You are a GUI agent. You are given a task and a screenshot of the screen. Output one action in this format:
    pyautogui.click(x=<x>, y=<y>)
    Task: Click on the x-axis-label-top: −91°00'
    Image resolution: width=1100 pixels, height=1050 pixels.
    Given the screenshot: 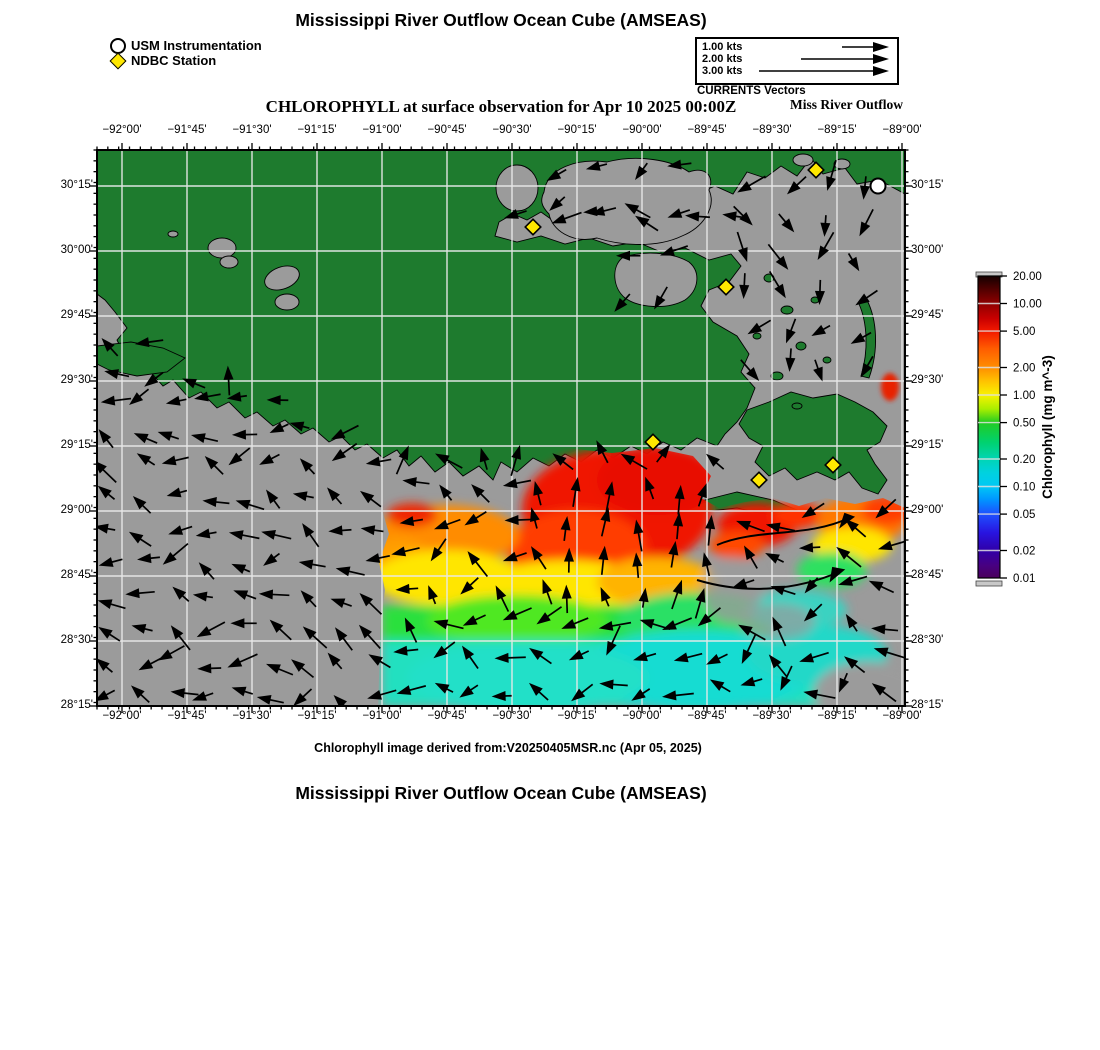 What is the action you would take?
    pyautogui.click(x=382, y=130)
    